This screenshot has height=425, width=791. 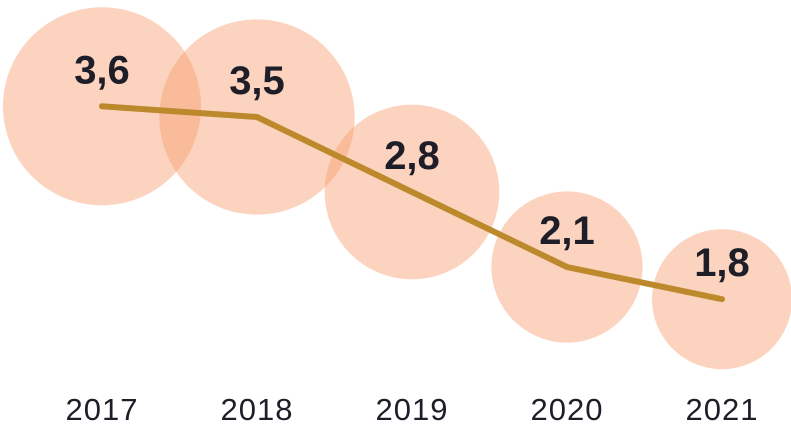 What do you see at coordinates (102, 408) in the screenshot?
I see `x-axis-label-2017: 2017` at bounding box center [102, 408].